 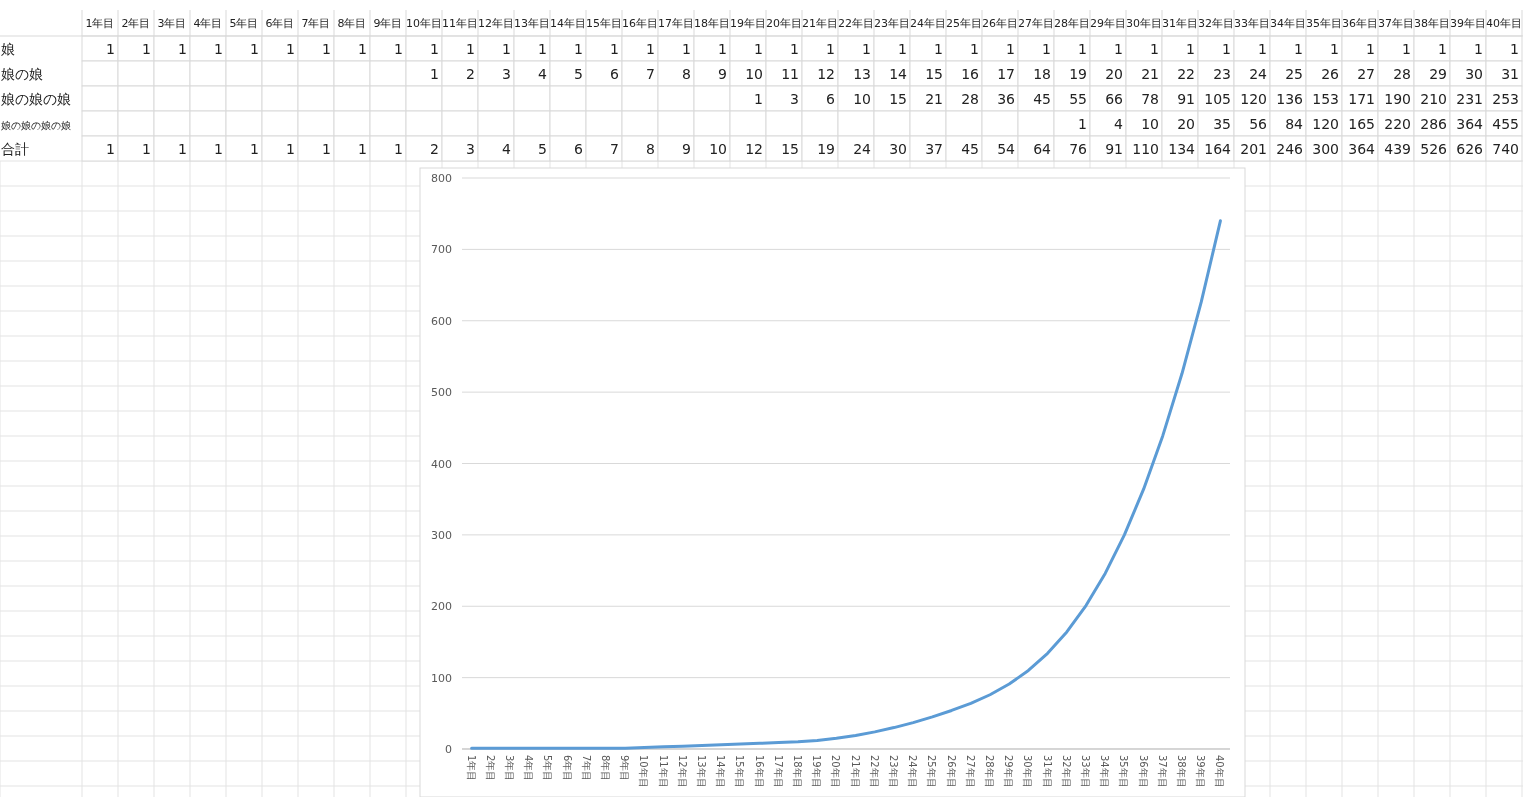 I want to click on x-tick-label: 32年目, so click(x=1216, y=23).